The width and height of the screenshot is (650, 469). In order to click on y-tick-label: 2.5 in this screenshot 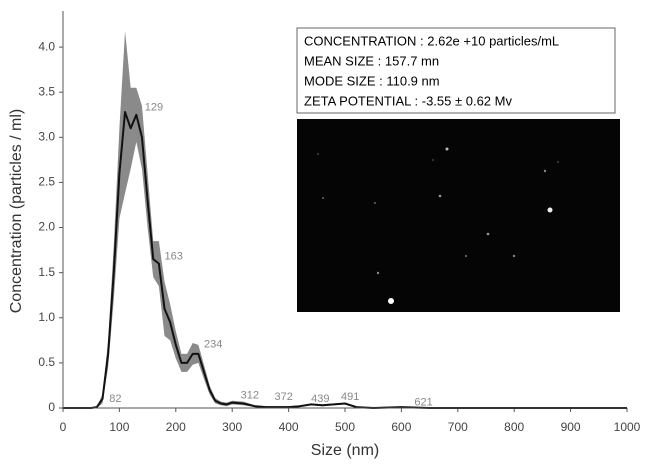, I will do `click(46, 182)`.